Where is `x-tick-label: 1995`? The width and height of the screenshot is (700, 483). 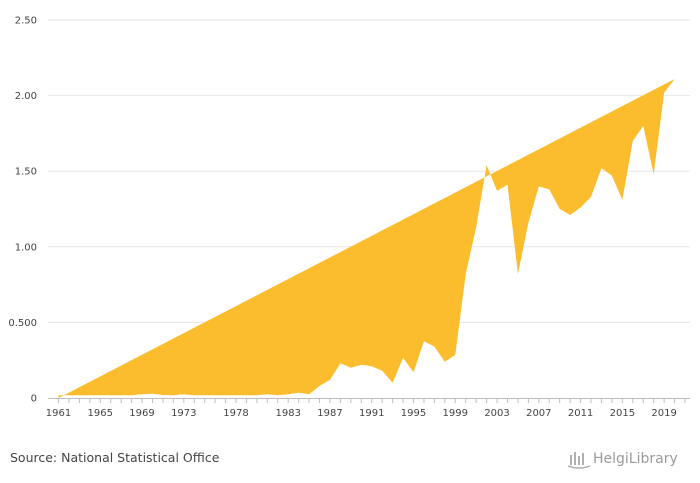
x-tick-label: 1995 is located at coordinates (413, 413).